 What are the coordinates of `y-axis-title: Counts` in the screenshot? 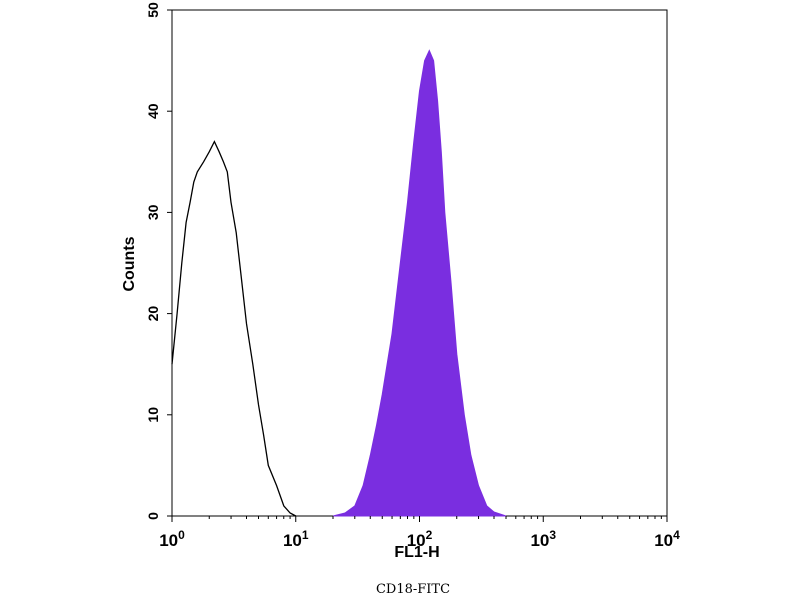 It's located at (129, 263).